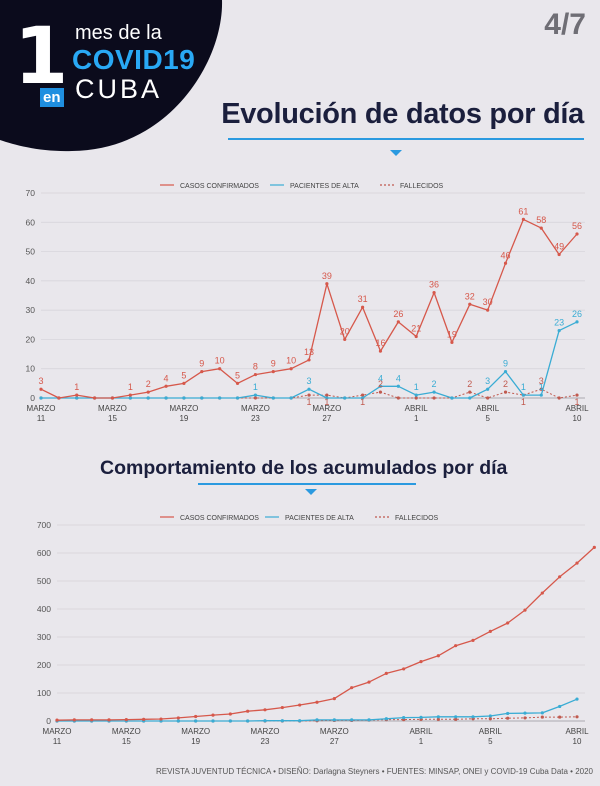  Describe the element at coordinates (265, 741) in the screenshot. I see `x-tick-label: 23` at that location.